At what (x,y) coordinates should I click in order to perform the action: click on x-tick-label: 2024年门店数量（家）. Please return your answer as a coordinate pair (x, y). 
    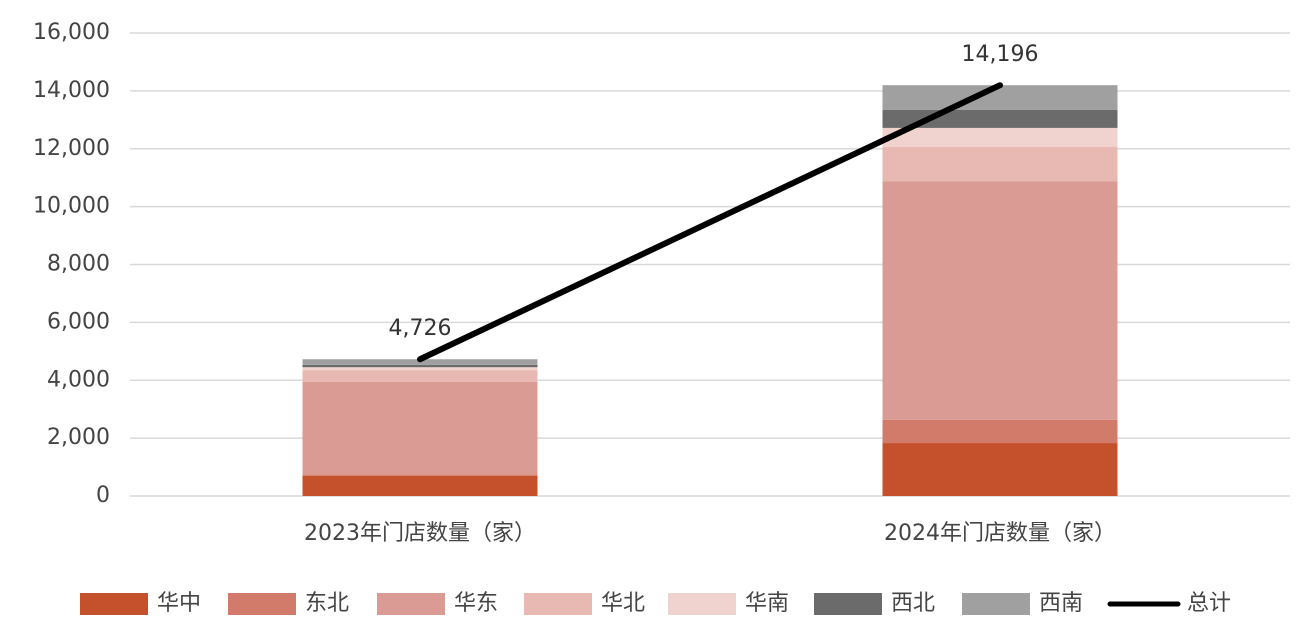
    Looking at the image, I should click on (1000, 533).